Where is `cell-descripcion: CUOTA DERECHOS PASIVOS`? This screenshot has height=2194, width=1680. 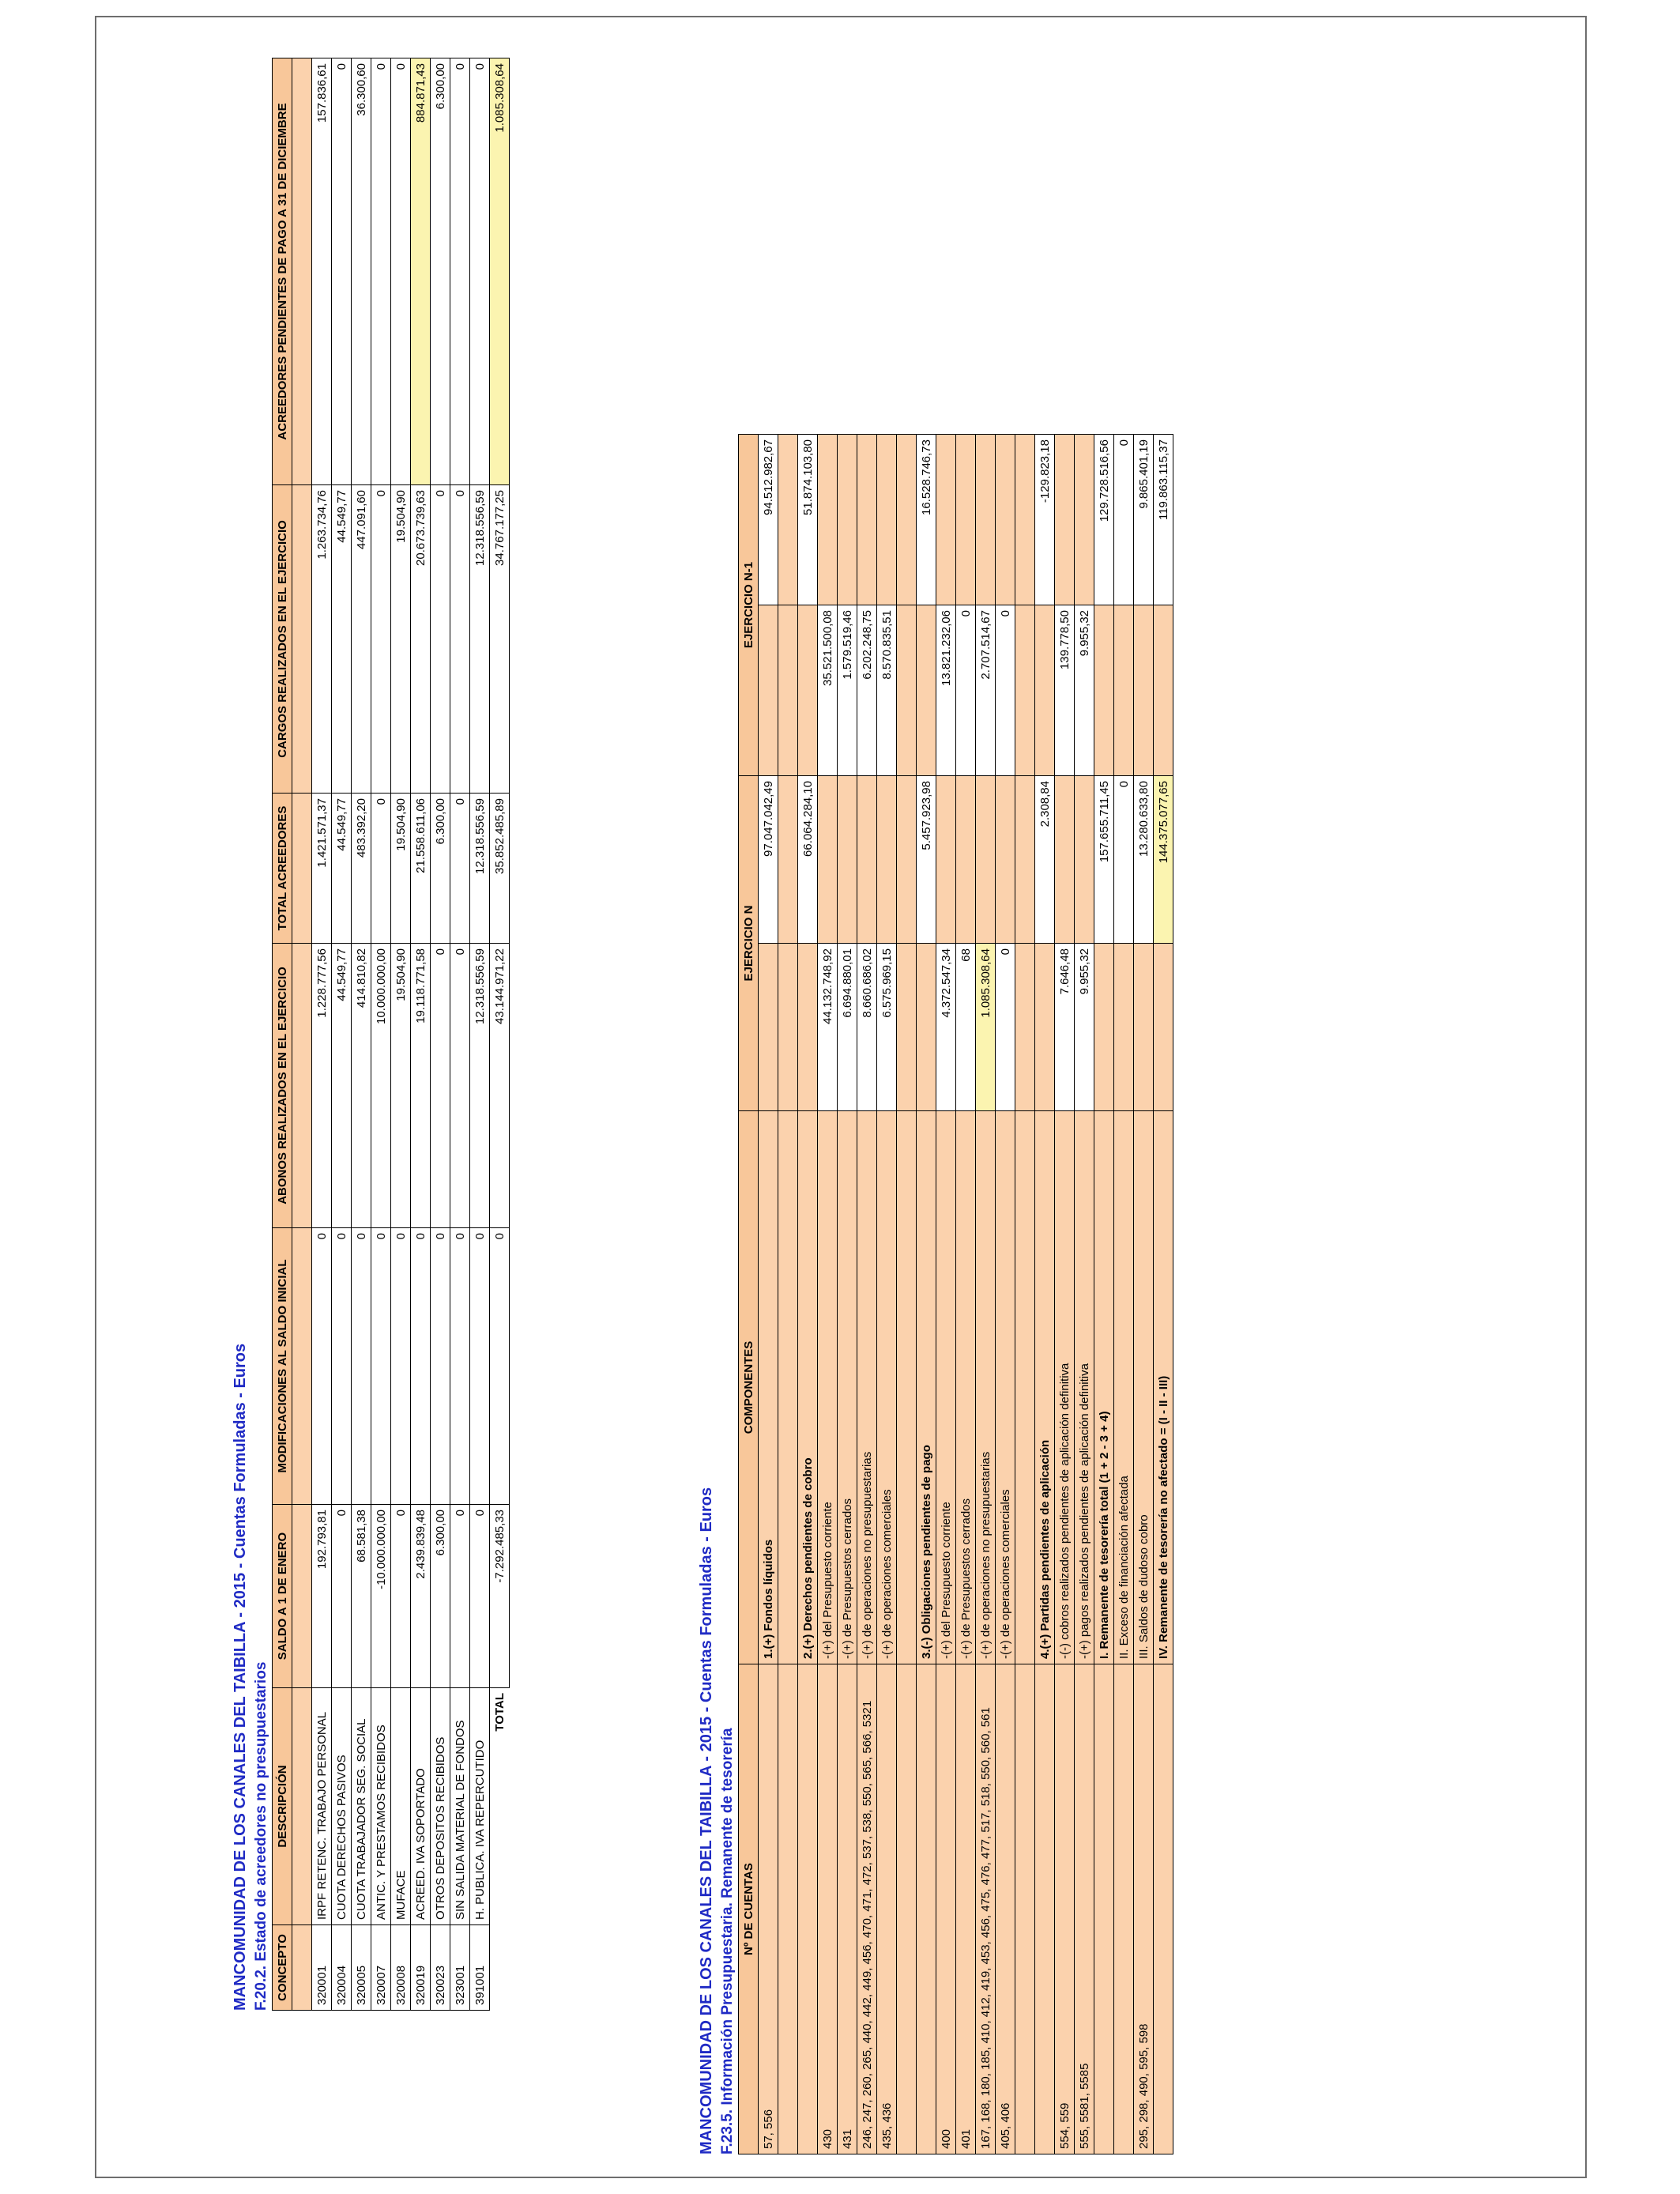
cell-descripcion: CUOTA DERECHOS PASIVOS is located at coordinates (341, 1806).